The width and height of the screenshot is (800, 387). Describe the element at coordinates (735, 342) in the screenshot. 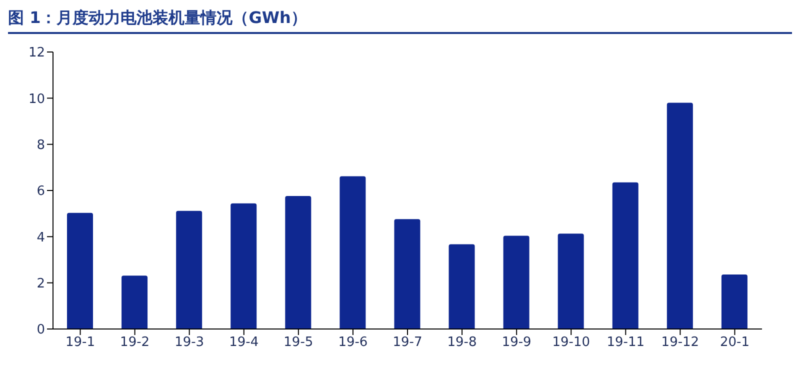

I see `x-tick-label: 20-1` at that location.